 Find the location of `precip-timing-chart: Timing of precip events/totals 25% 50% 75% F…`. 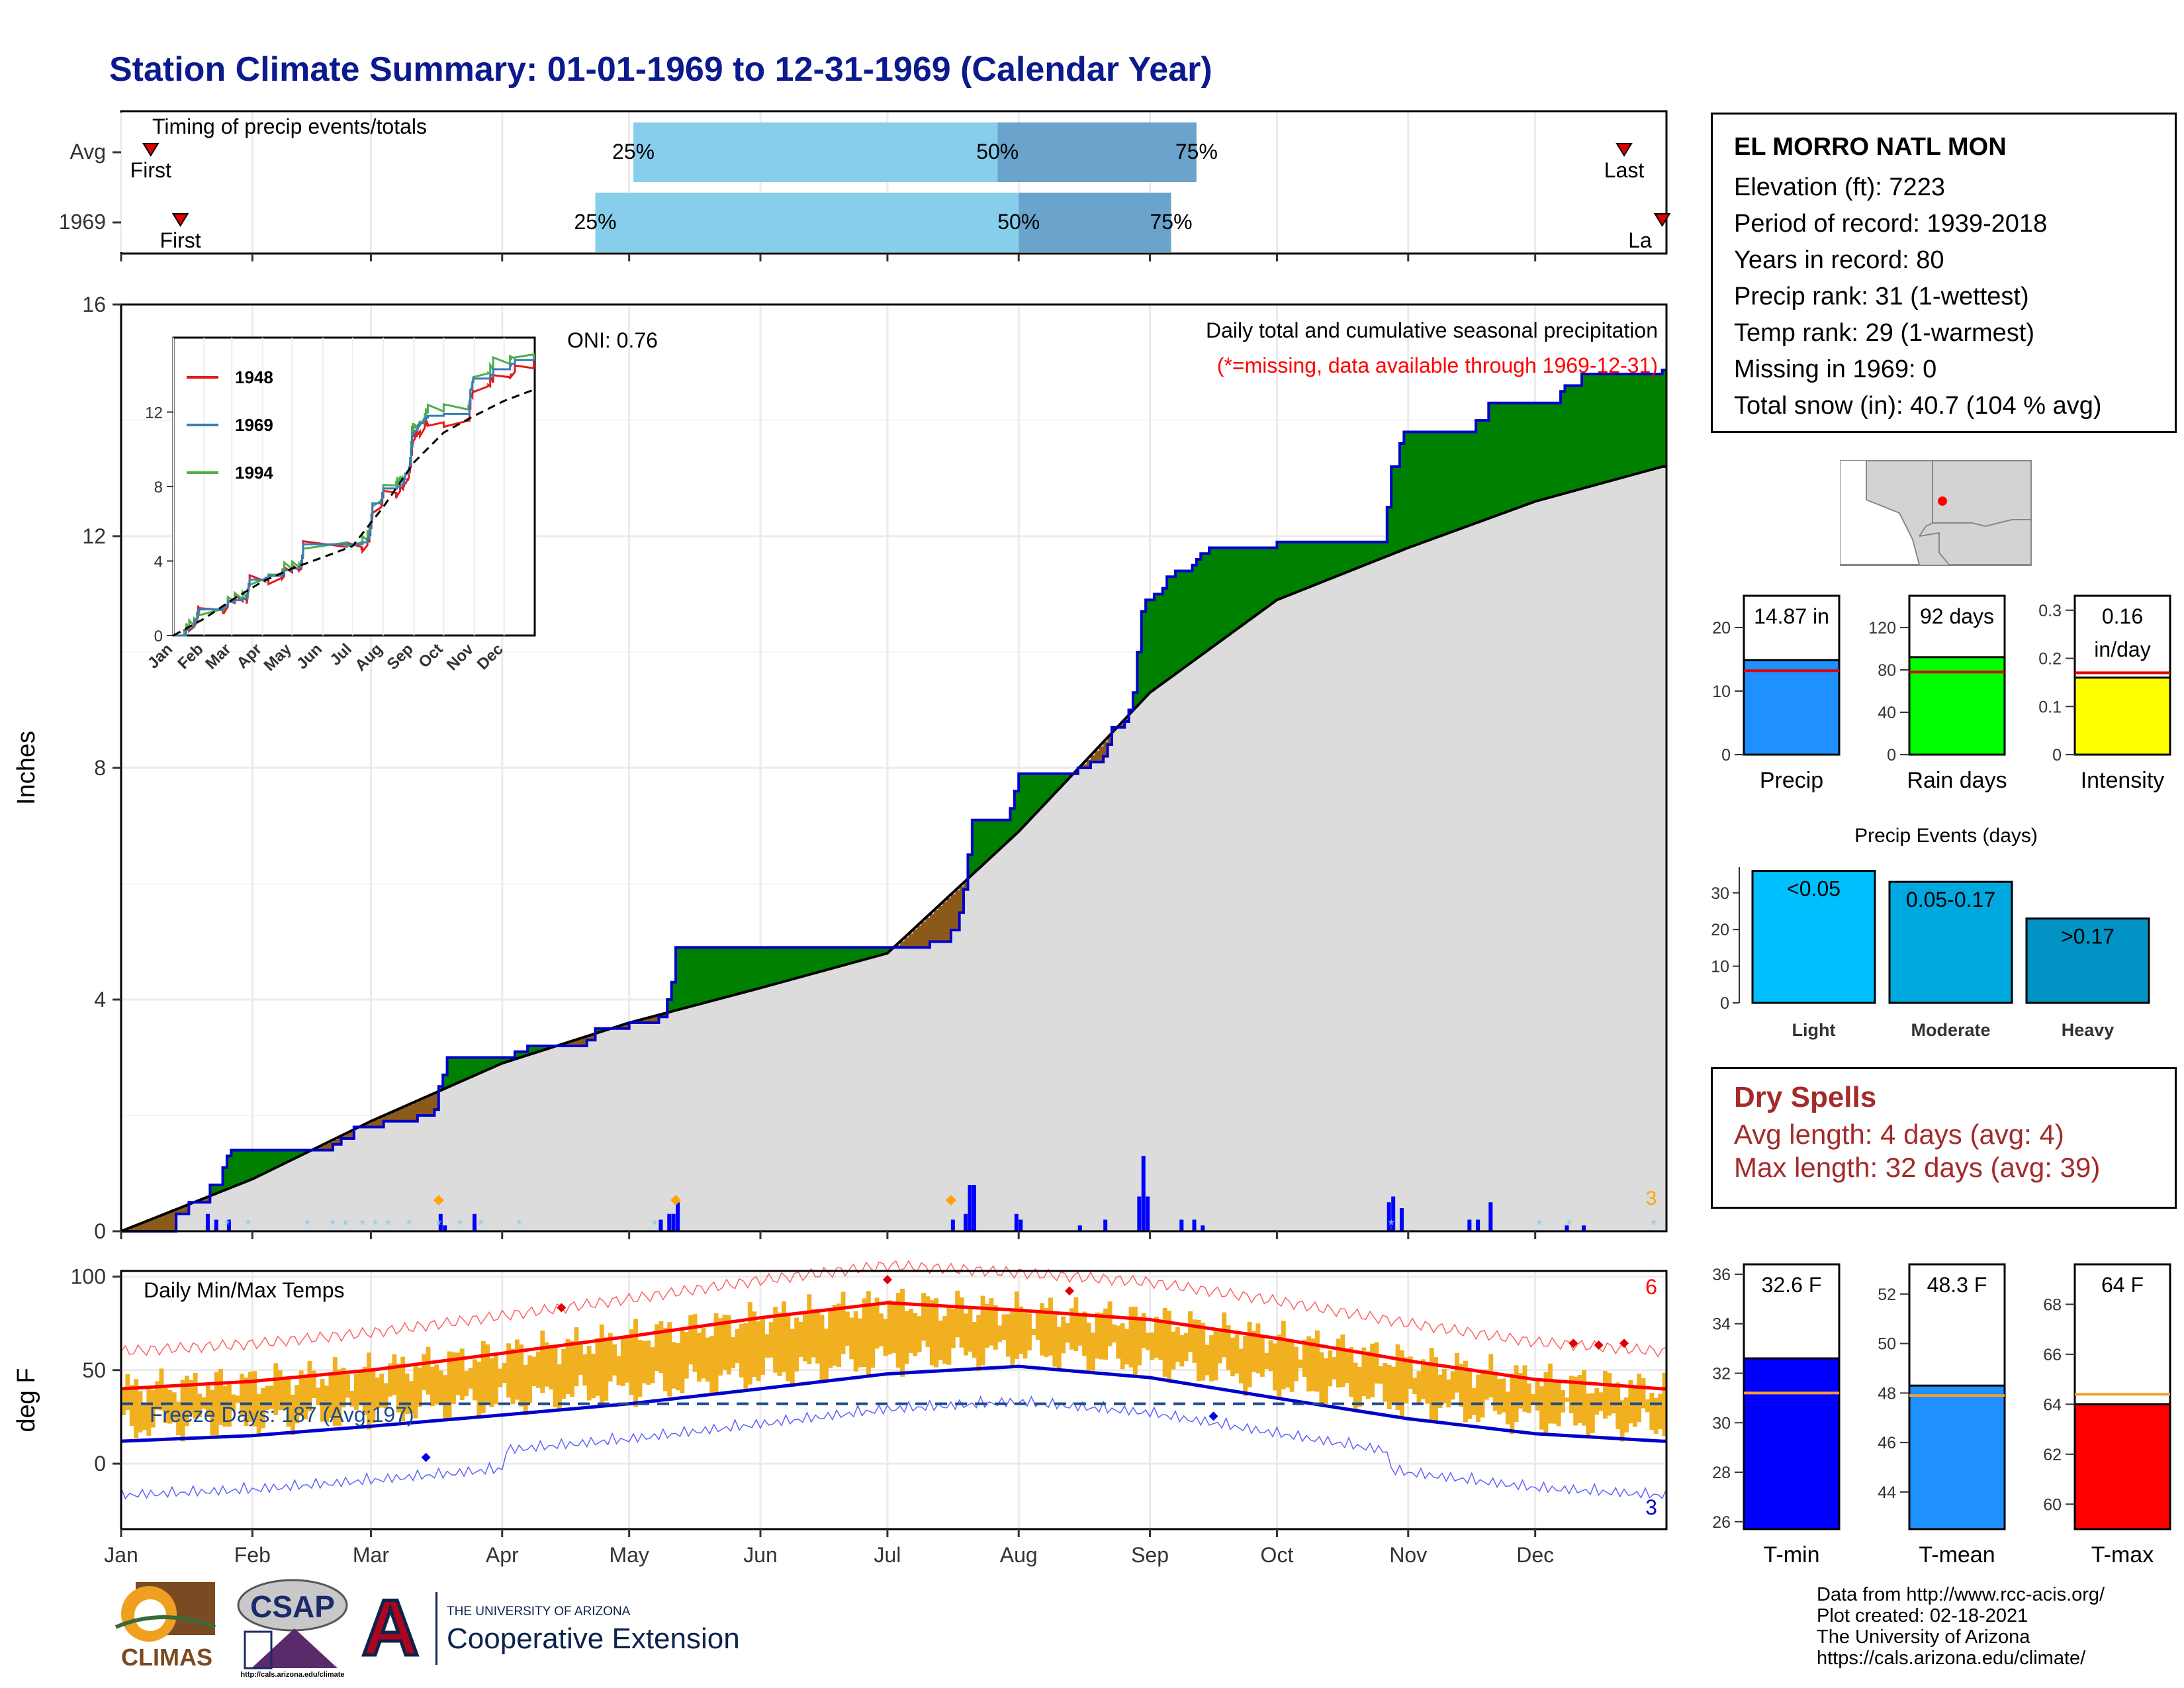

precip-timing-chart: Timing of precip events/totals 25% 50% 75% F… is located at coordinates (865, 185).